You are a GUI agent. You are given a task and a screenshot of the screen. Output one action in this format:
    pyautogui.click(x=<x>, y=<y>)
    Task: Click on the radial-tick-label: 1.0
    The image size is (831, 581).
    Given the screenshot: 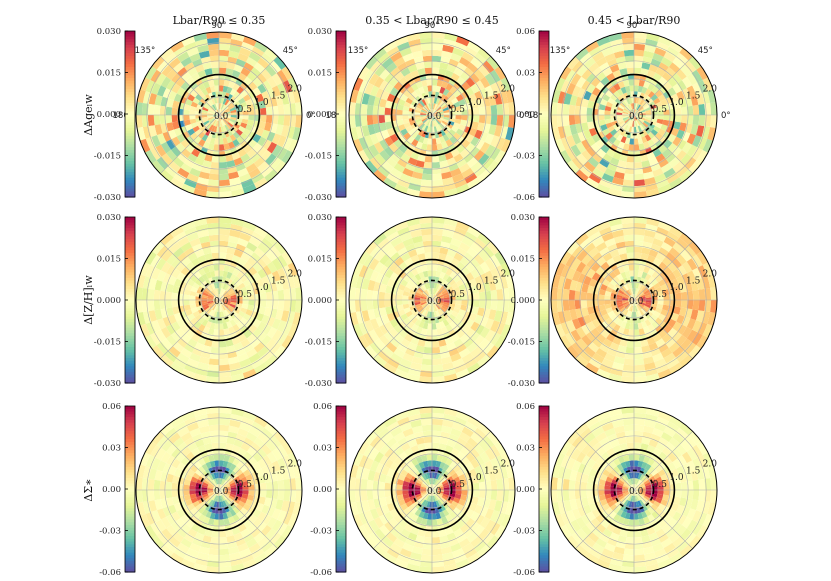 What is the action you would take?
    pyautogui.click(x=474, y=103)
    